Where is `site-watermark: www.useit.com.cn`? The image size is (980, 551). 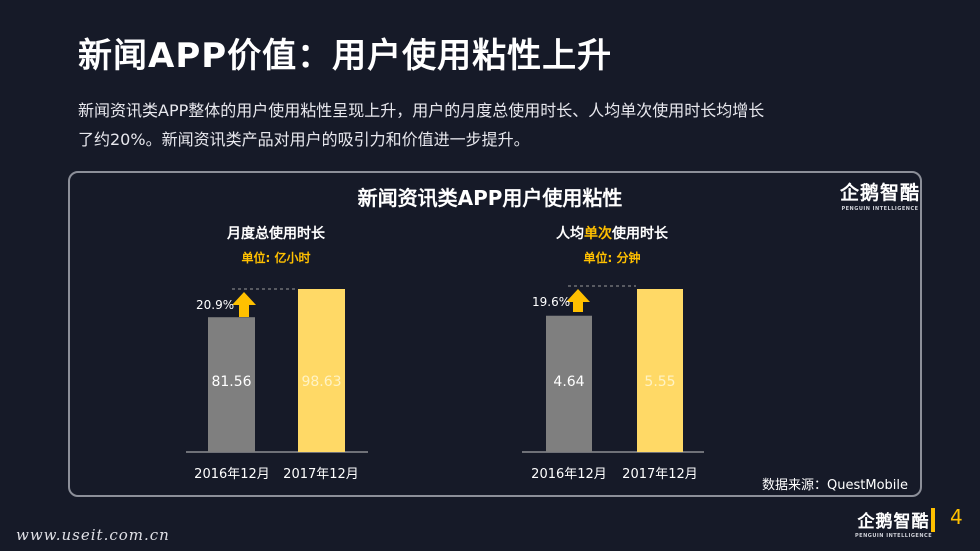 site-watermark: www.useit.com.cn is located at coordinates (93, 535).